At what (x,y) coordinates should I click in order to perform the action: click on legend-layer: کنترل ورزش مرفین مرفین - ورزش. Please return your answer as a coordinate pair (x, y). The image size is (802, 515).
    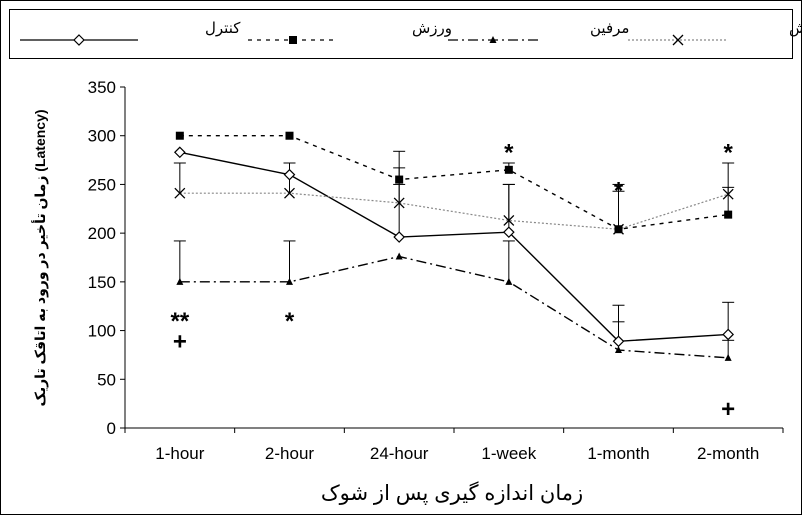
    Looking at the image, I should click on (411, 33).